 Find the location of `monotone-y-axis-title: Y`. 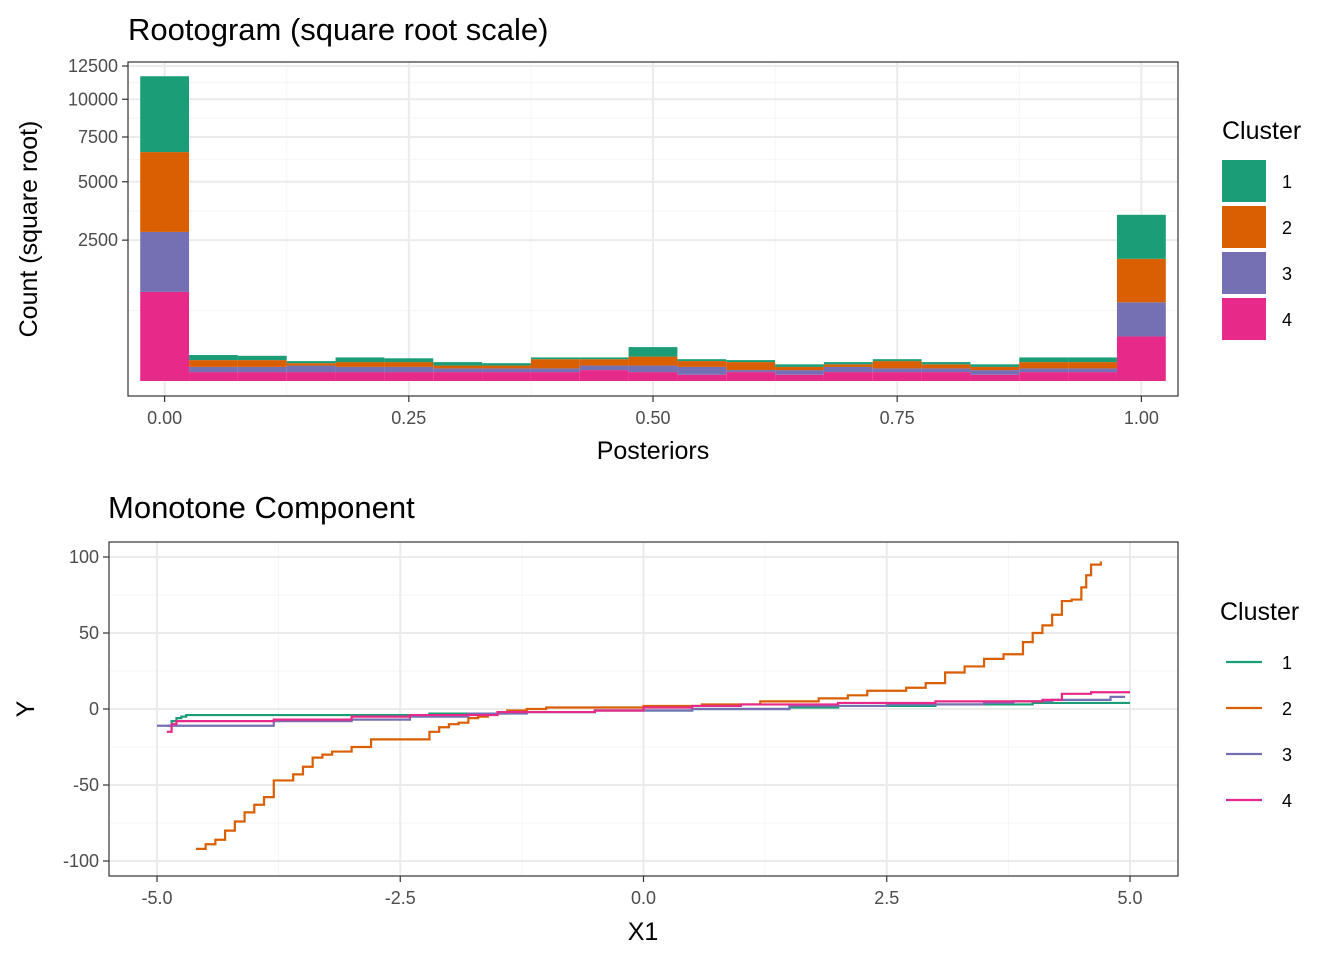

monotone-y-axis-title: Y is located at coordinates (26, 708).